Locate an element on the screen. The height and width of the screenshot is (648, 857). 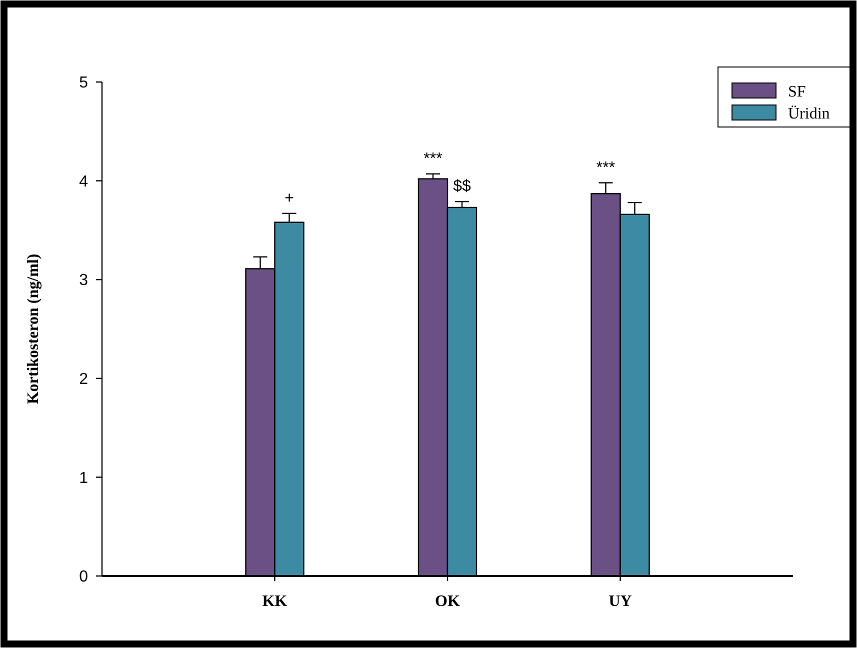
annotation: $$ is located at coordinates (462, 187).